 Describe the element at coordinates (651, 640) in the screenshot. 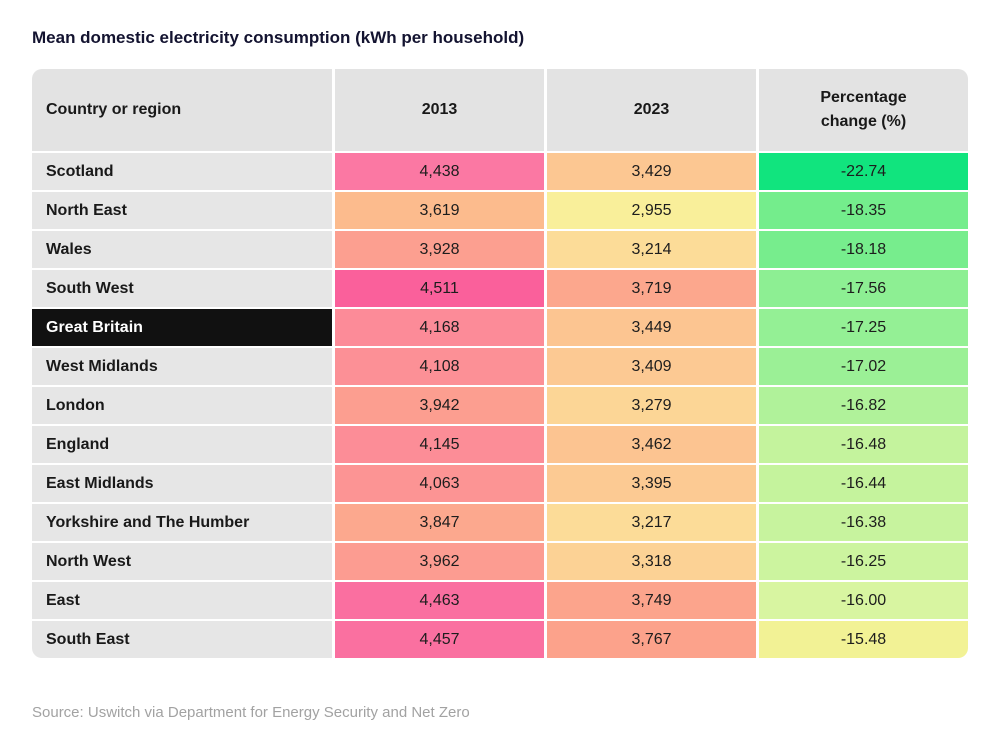

I see `value-2023-cell: 3,767` at that location.